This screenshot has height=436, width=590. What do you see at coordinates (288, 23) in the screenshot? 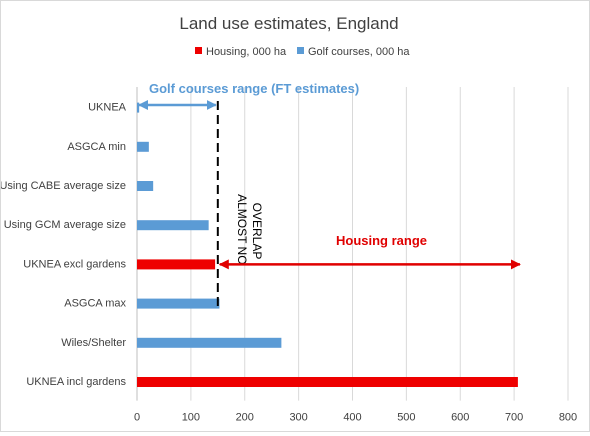
I see `chart-title: Land use estimates, England` at bounding box center [288, 23].